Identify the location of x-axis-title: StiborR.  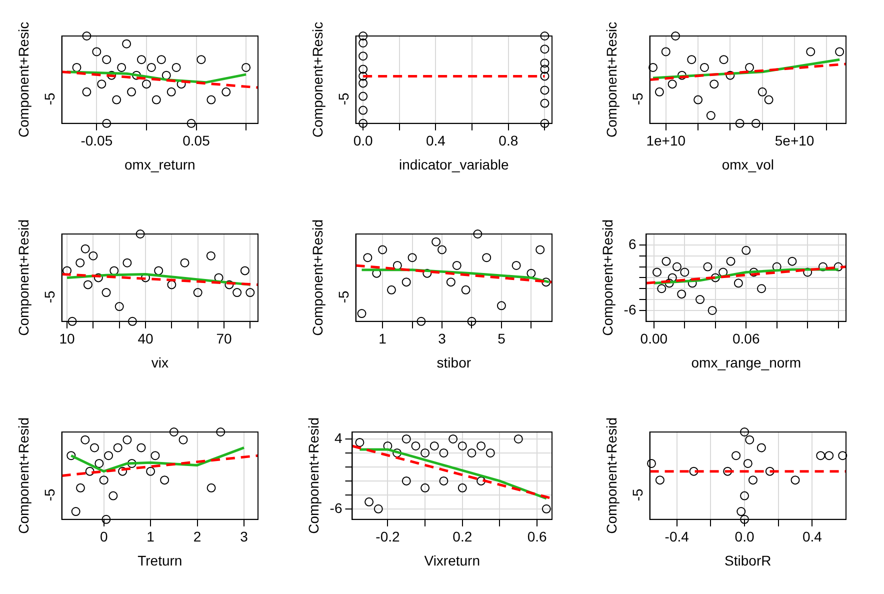
(748, 560).